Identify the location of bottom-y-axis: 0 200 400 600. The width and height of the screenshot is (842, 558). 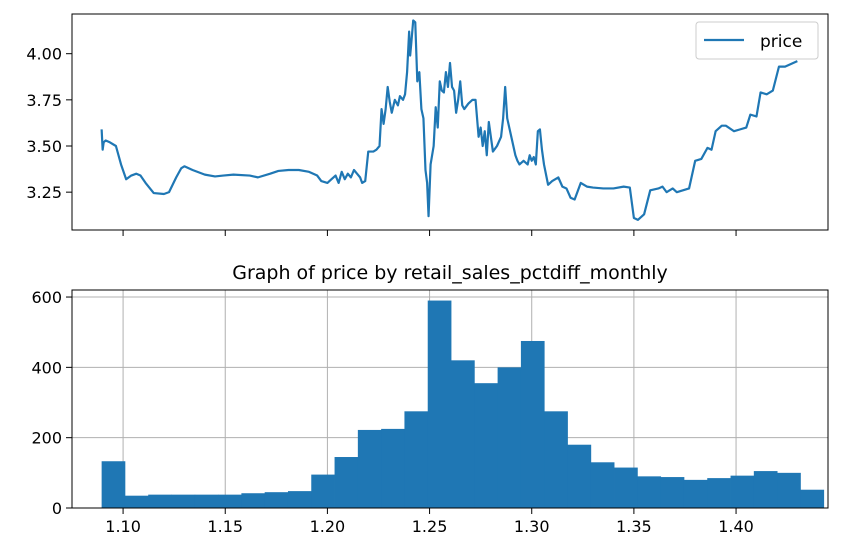
(51, 403).